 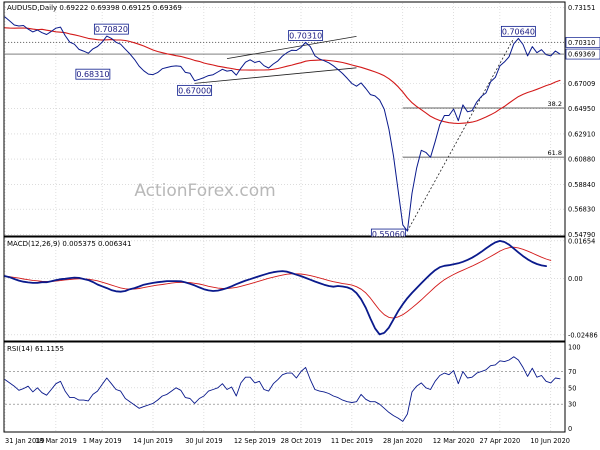 I want to click on fibonacci-level-label: 61.8, so click(x=555, y=153).